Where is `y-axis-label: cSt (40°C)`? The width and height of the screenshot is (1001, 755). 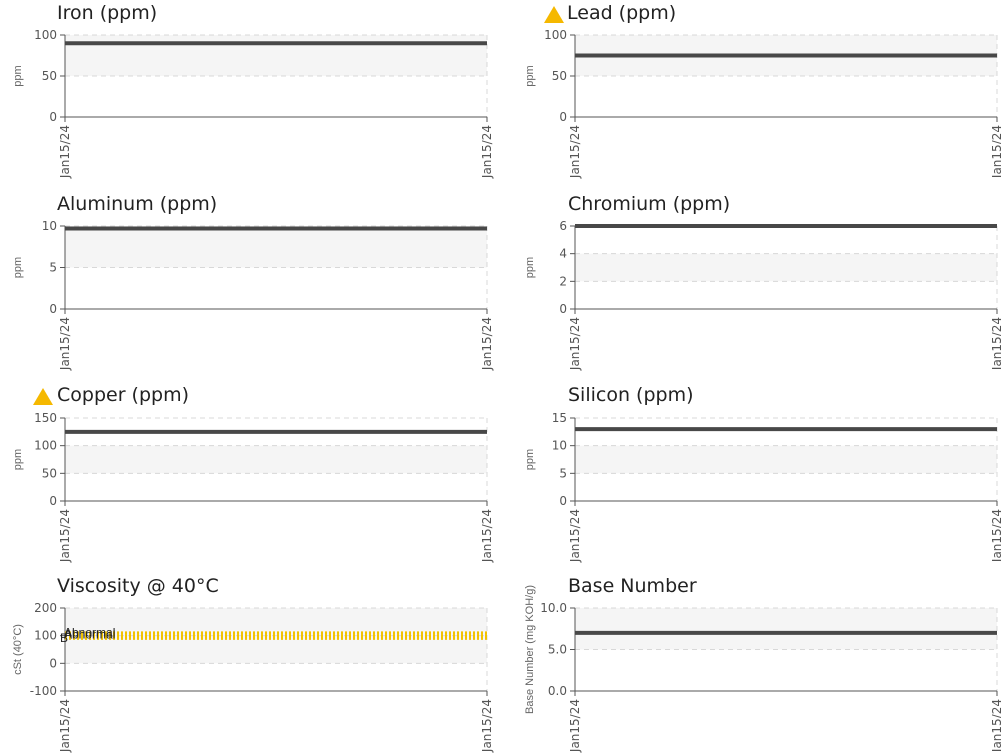
y-axis-label: cSt (40°C) is located at coordinates (18, 649).